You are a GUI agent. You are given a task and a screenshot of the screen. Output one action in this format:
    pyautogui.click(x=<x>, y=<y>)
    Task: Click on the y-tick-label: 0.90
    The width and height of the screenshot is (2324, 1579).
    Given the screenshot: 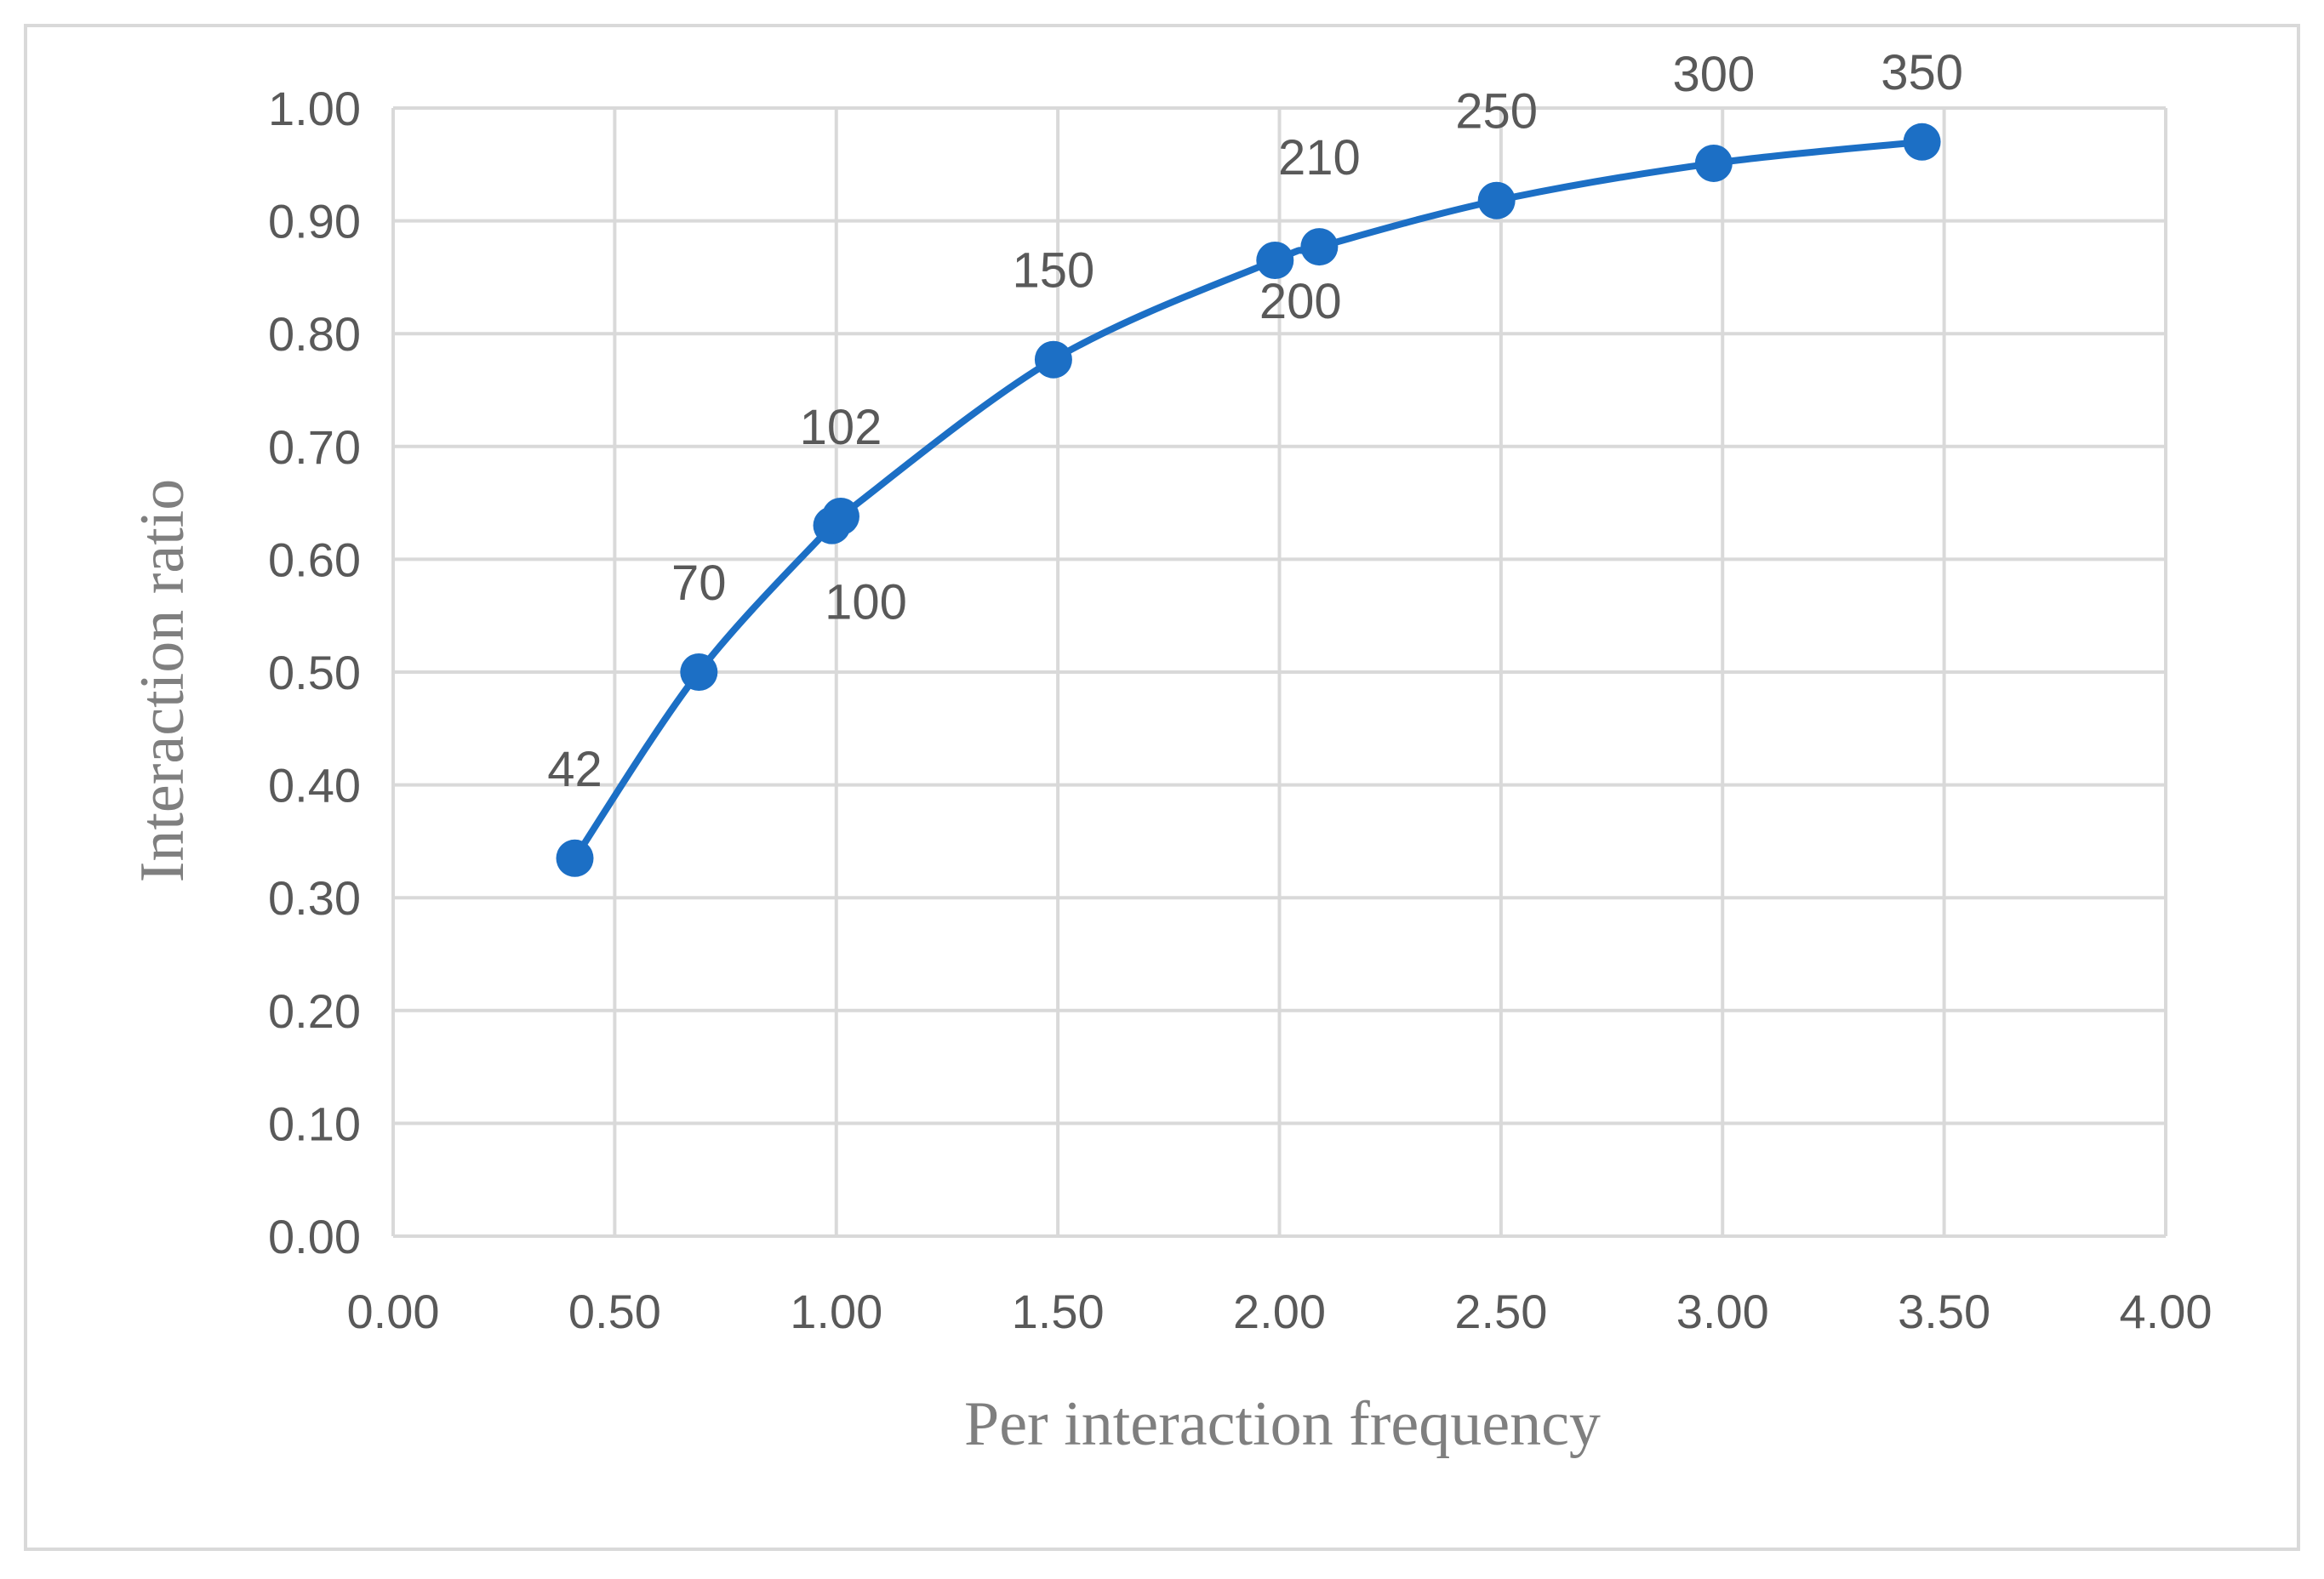 What is the action you would take?
    pyautogui.click(x=315, y=221)
    